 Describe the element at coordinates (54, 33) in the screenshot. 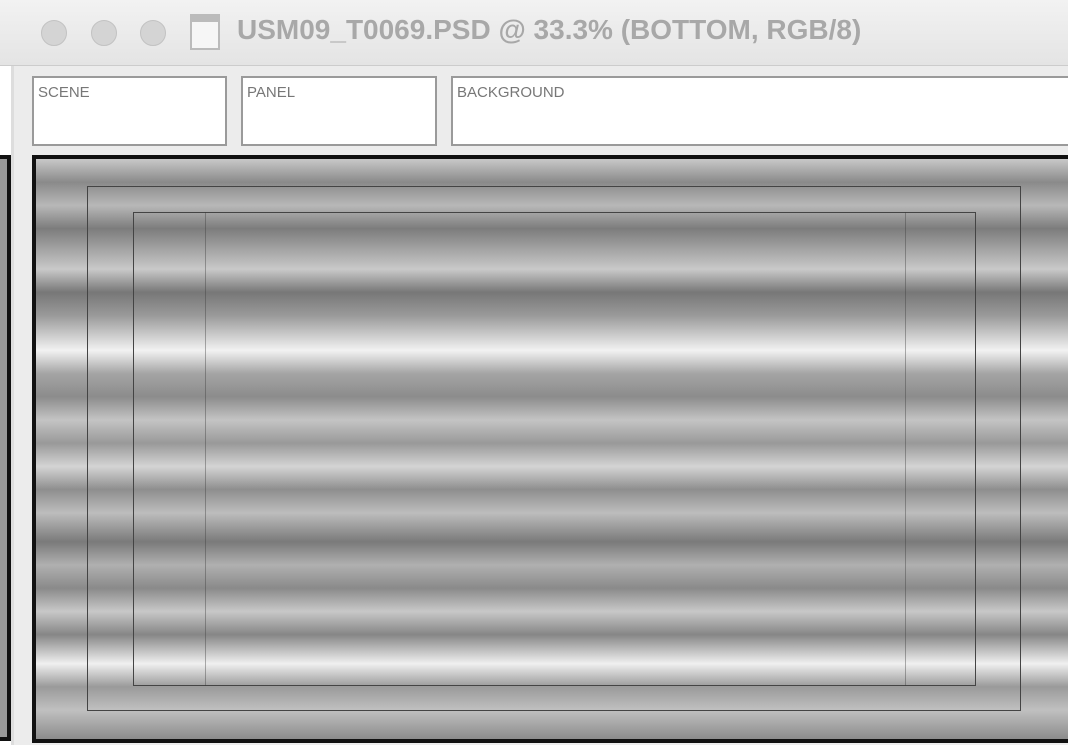

I see `close-button` at that location.